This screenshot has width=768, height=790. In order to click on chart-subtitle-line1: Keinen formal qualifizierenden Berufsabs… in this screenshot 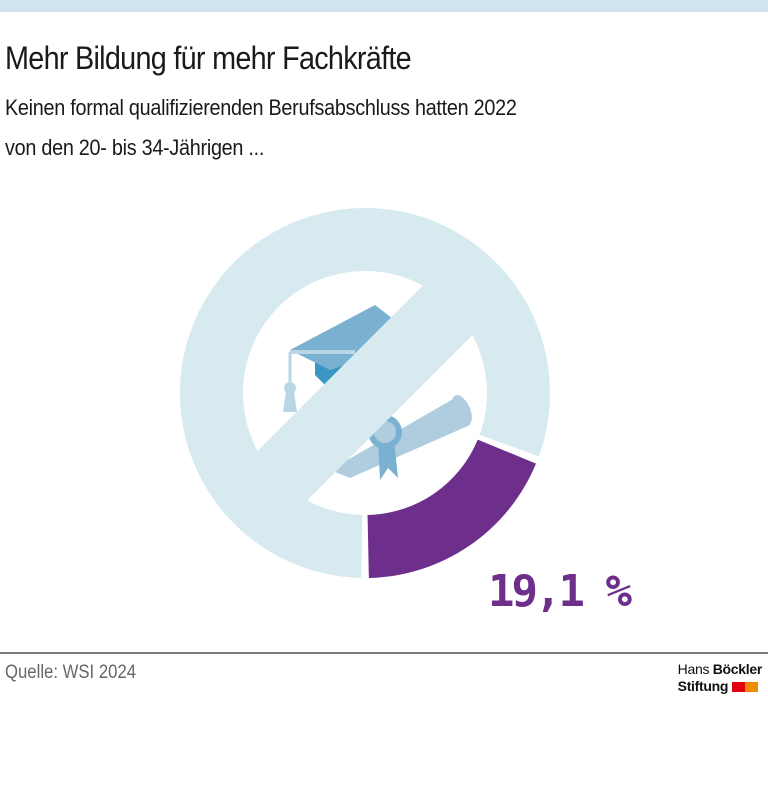, I will do `click(261, 107)`.